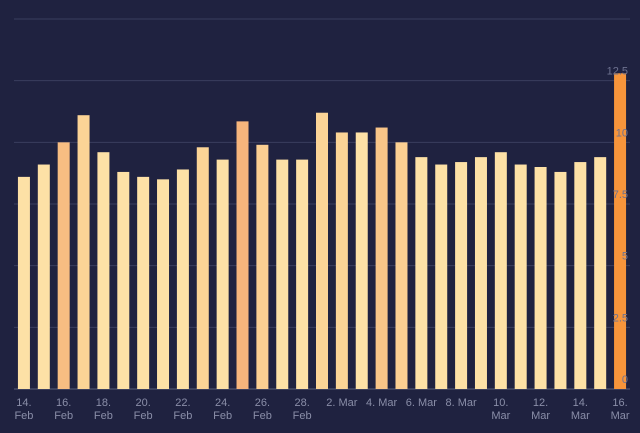 The width and height of the screenshot is (640, 433). Describe the element at coordinates (625, 257) in the screenshot. I see `y-tick-label: 5` at that location.